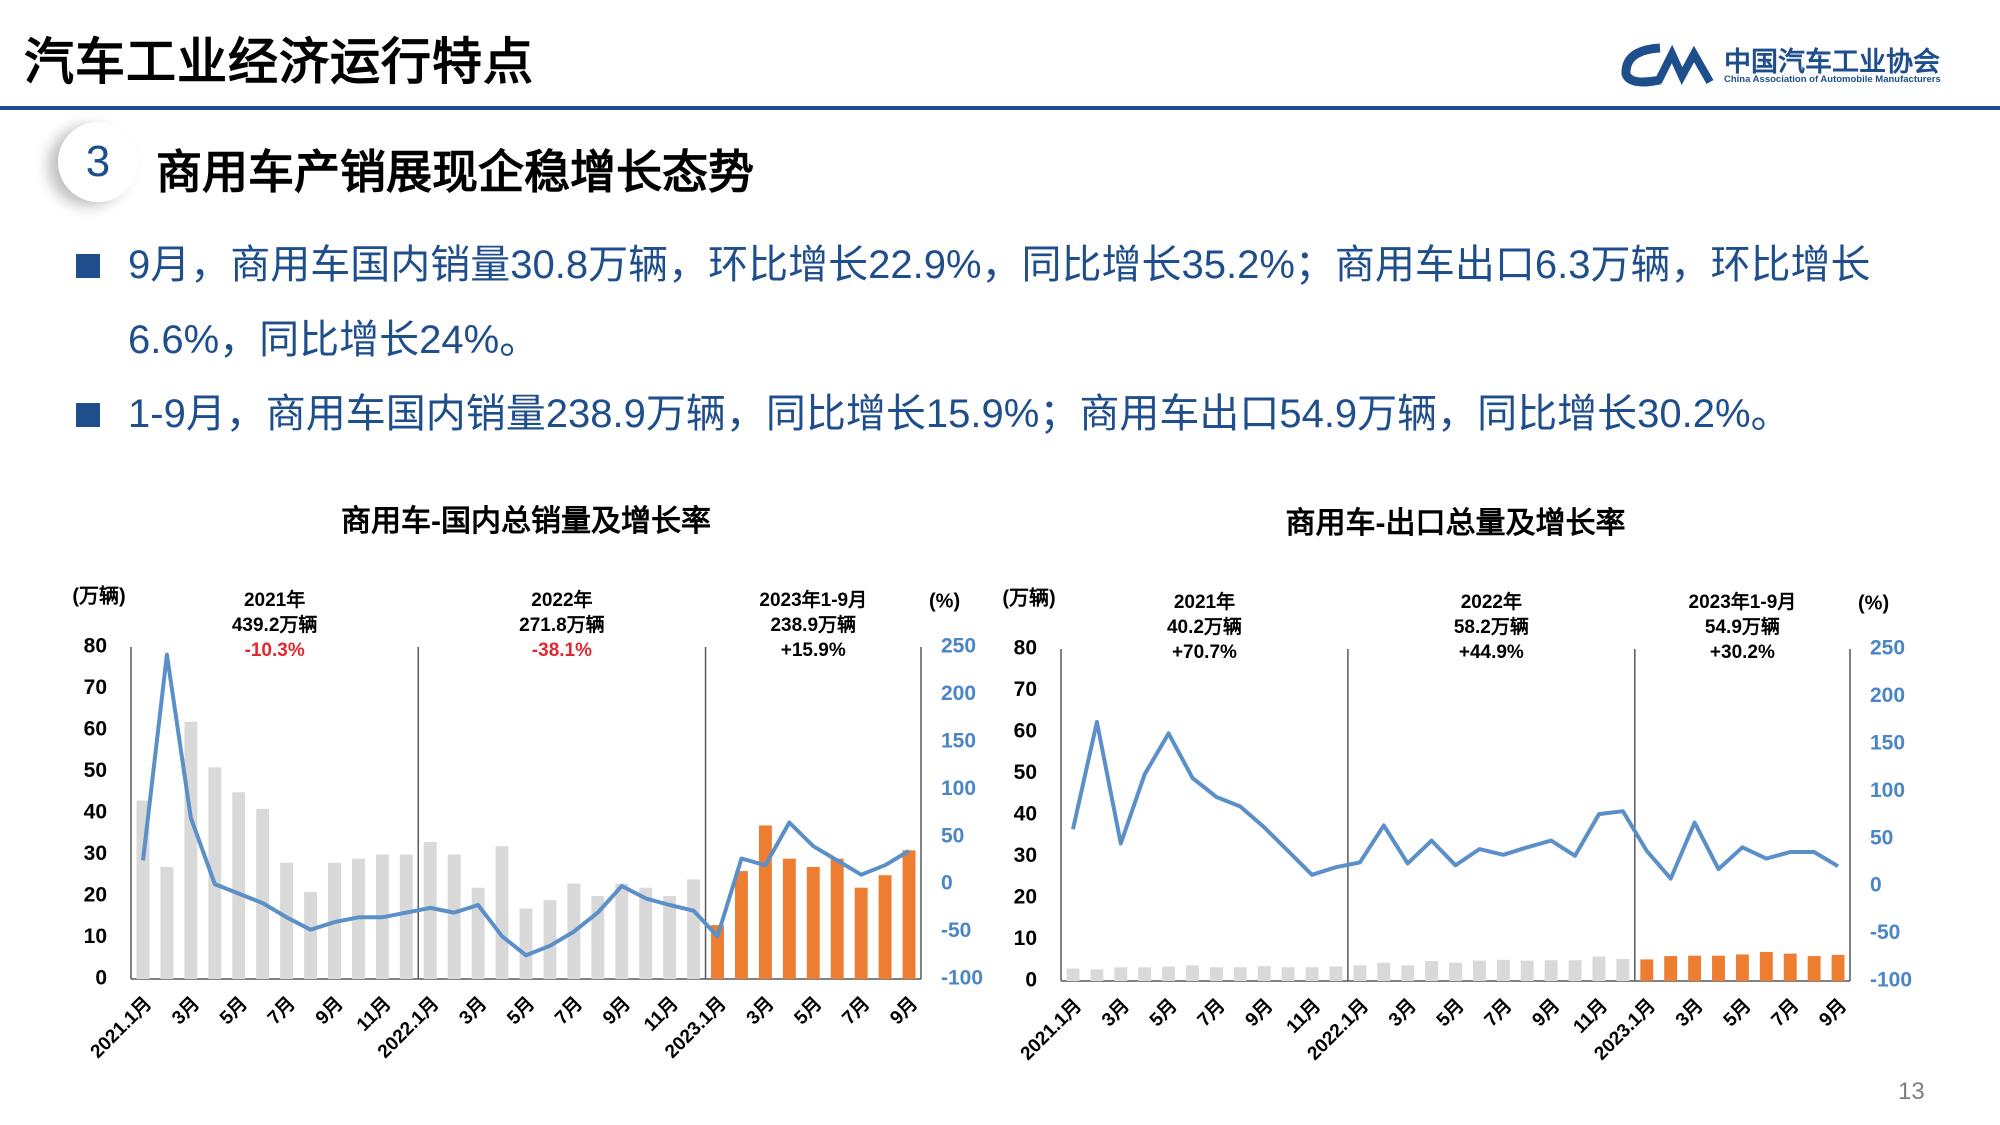 Image resolution: width=2000 pixels, height=1125 pixels. Describe the element at coordinates (1204, 626) in the screenshot. I see `annotation-total: 40.2万辆` at that location.